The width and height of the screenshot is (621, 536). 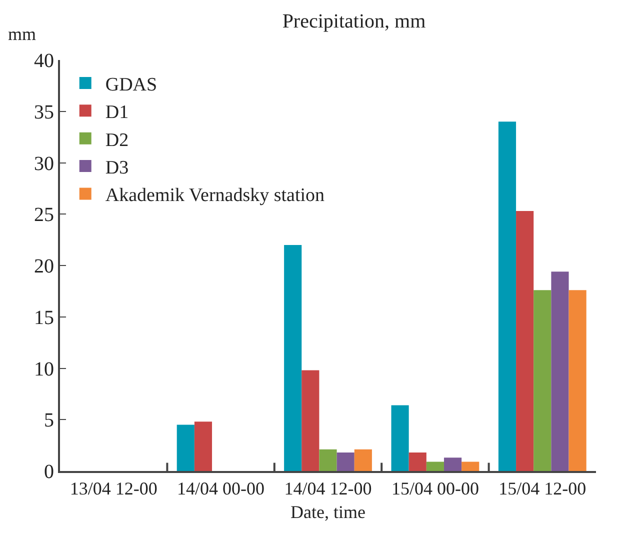 What do you see at coordinates (44, 369) in the screenshot?
I see `y-tick-label: 10` at bounding box center [44, 369].